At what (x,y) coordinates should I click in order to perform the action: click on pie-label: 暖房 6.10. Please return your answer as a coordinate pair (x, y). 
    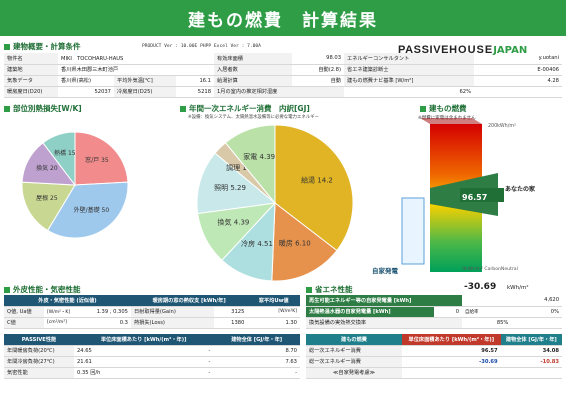
    Looking at the image, I should click on (295, 242).